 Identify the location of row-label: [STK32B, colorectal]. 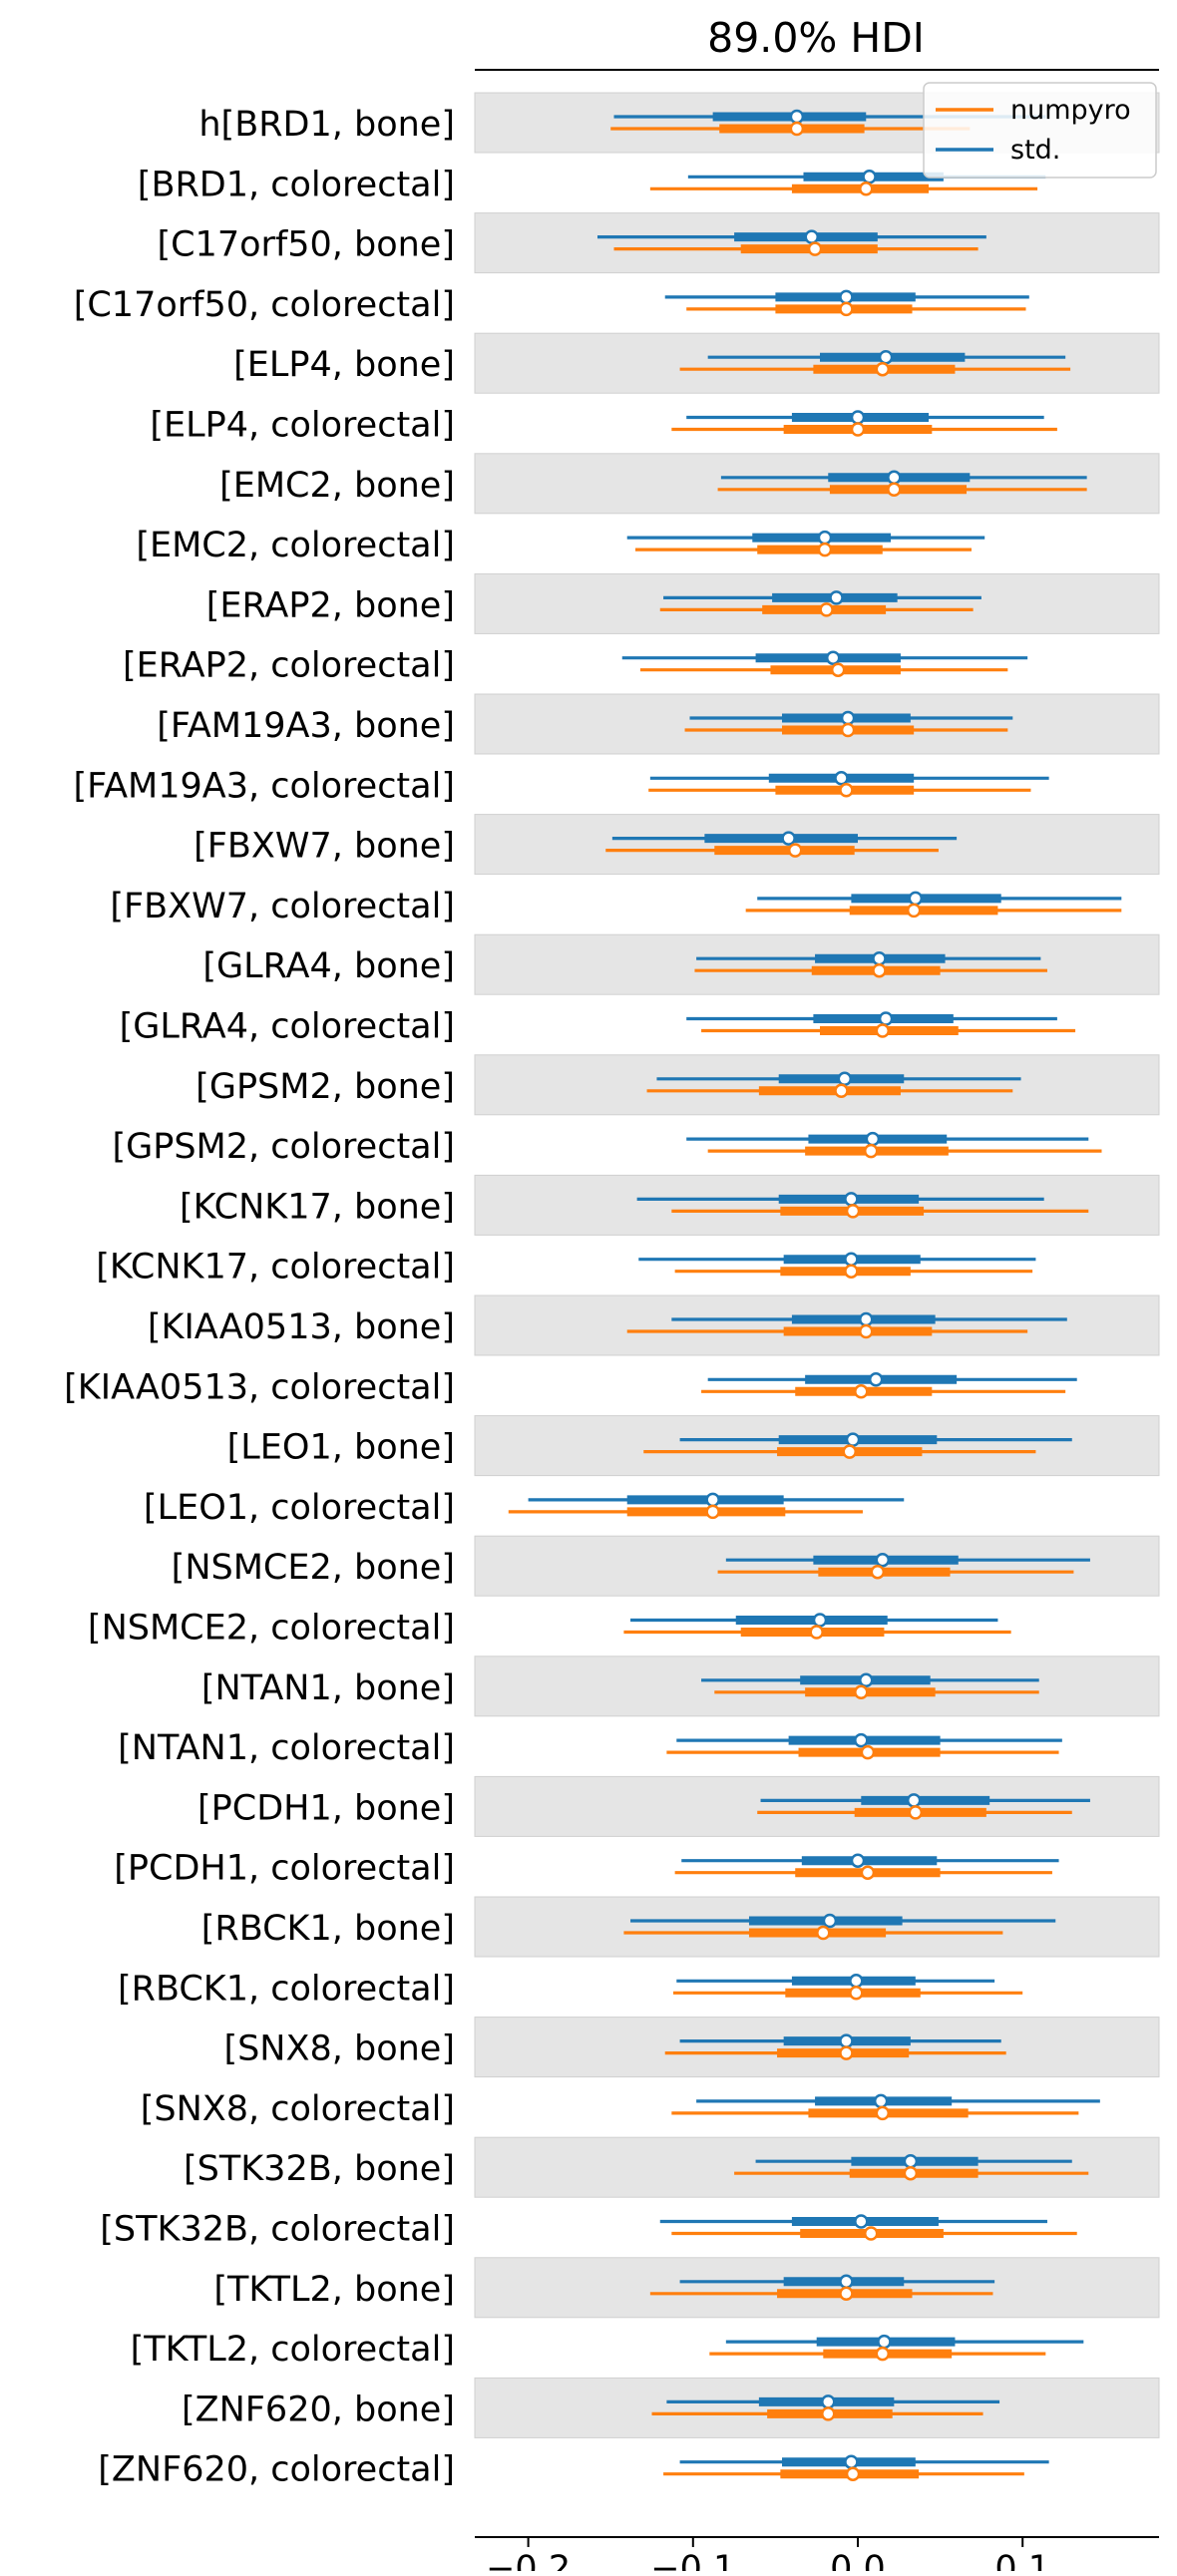
(277, 2230).